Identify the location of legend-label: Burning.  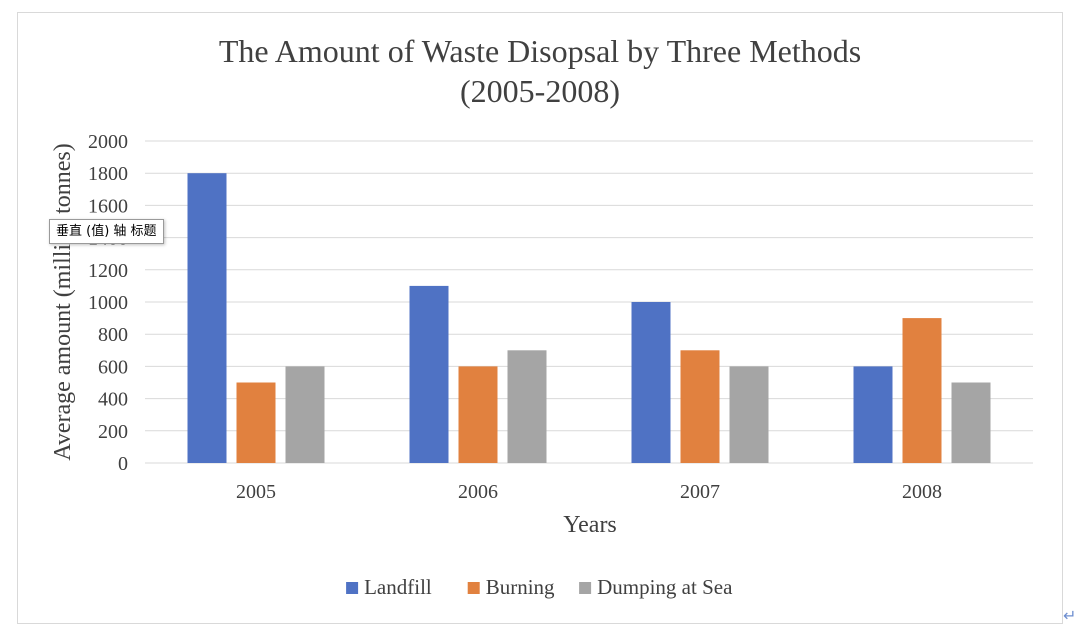
(520, 587).